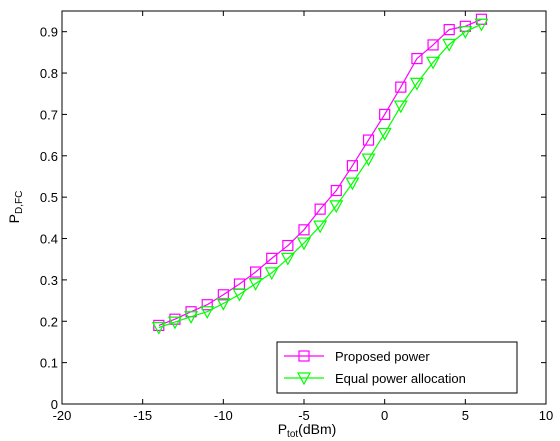 The width and height of the screenshot is (560, 441). I want to click on legend-label: Equal power allocation, so click(400, 378).